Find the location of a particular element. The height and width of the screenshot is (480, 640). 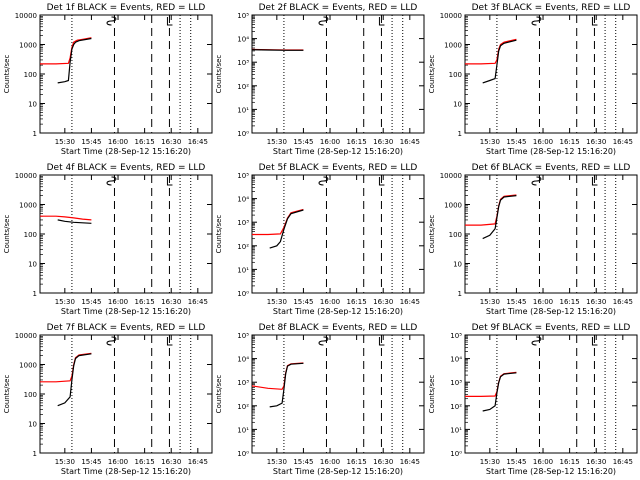

panel-title: Det 6f BLACK = Events, RED = LLD is located at coordinates (551, 168).